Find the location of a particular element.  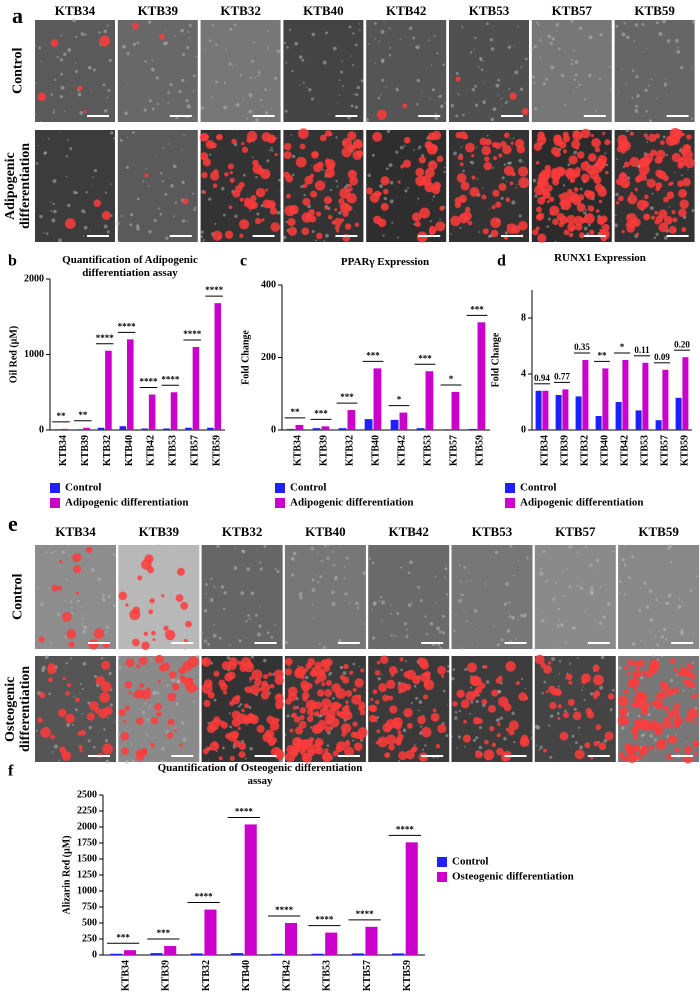

column-label: KTB39 is located at coordinates (159, 531).